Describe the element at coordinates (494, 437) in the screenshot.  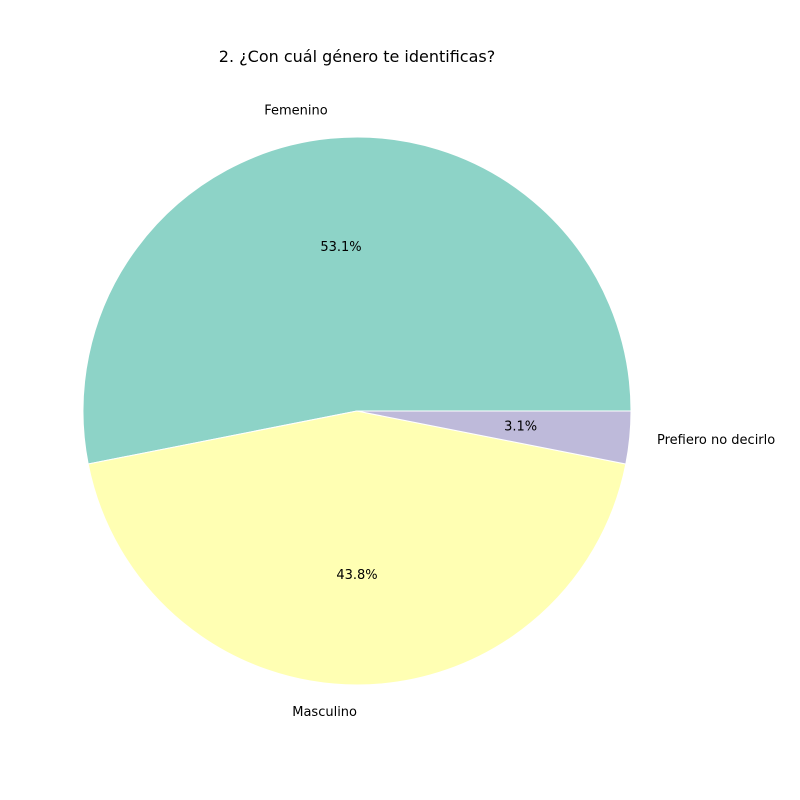
I see `pie-slice-prefiero-no-decirlo` at that location.